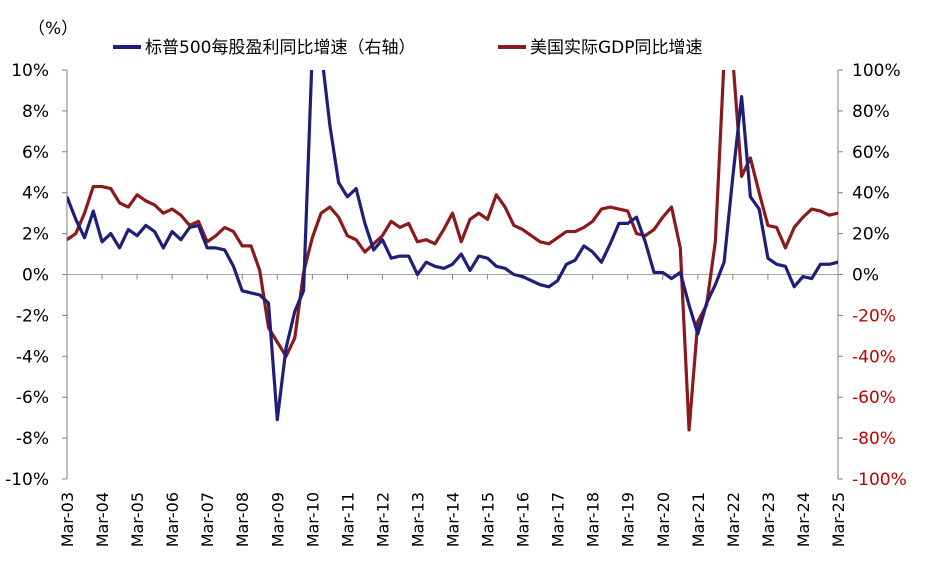  I want to click on x-tick-label: Mar-23, so click(768, 519).